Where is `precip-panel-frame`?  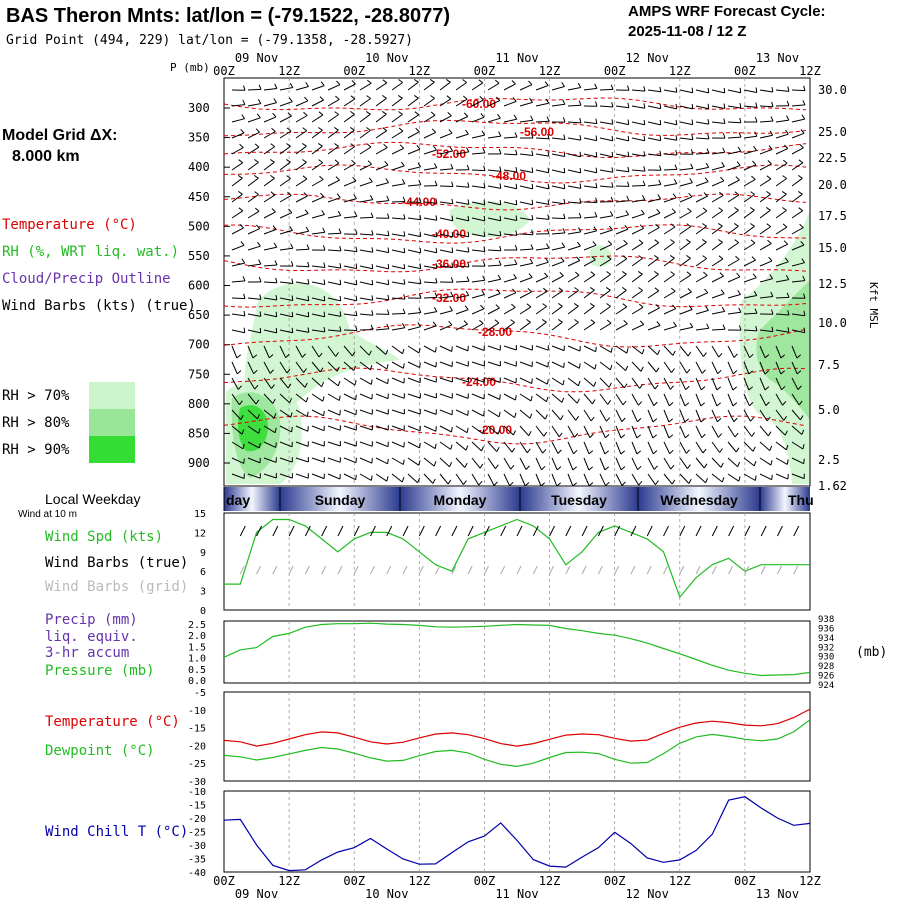
precip-panel-frame is located at coordinates (517, 652).